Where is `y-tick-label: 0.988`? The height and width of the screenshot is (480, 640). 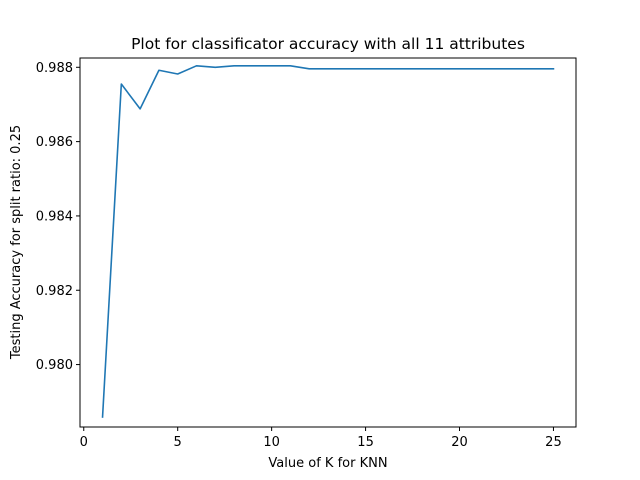
y-tick-label: 0.988 is located at coordinates (54, 68).